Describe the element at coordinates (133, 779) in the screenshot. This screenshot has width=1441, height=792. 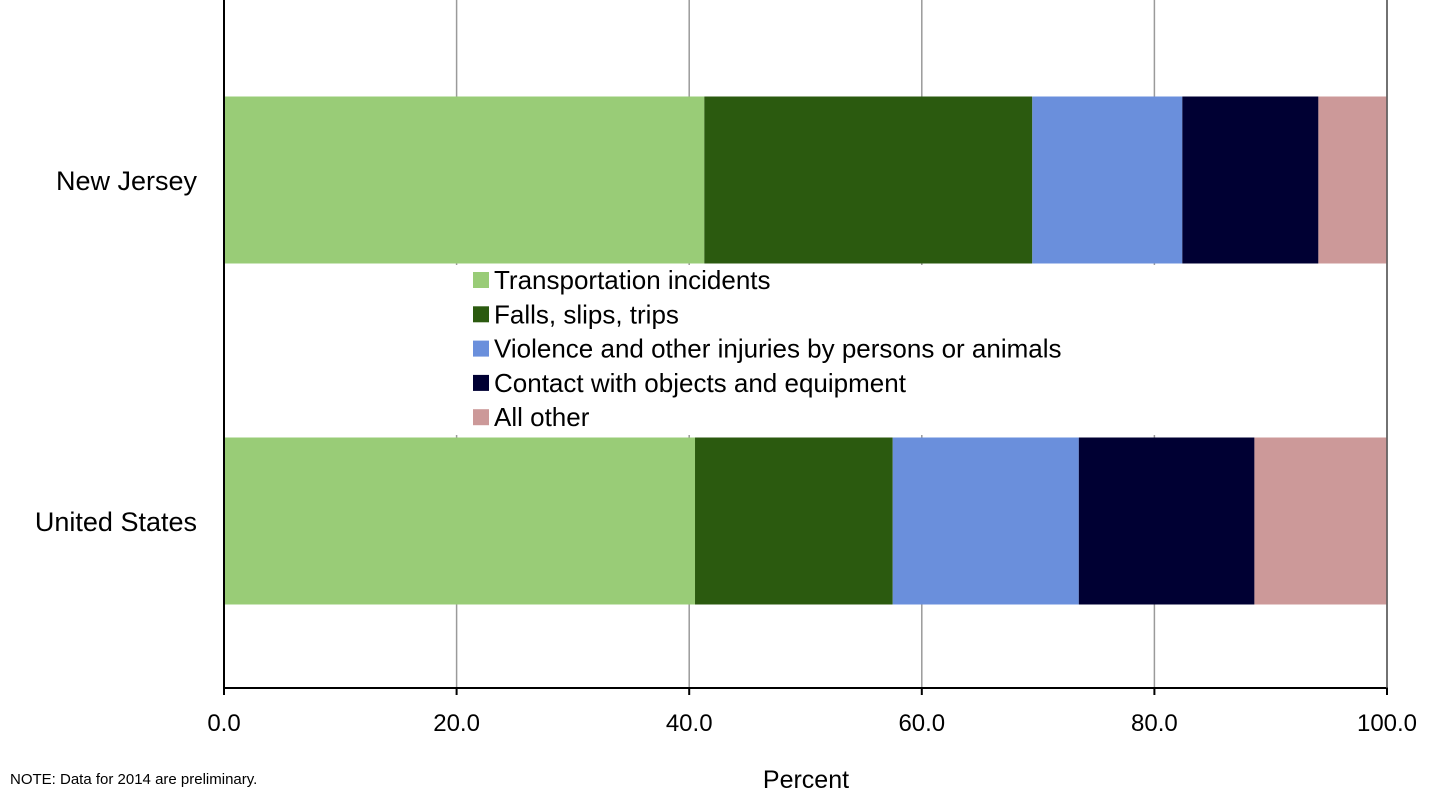
I see `note: NOTE: Data for 2014 are preliminary.` at that location.